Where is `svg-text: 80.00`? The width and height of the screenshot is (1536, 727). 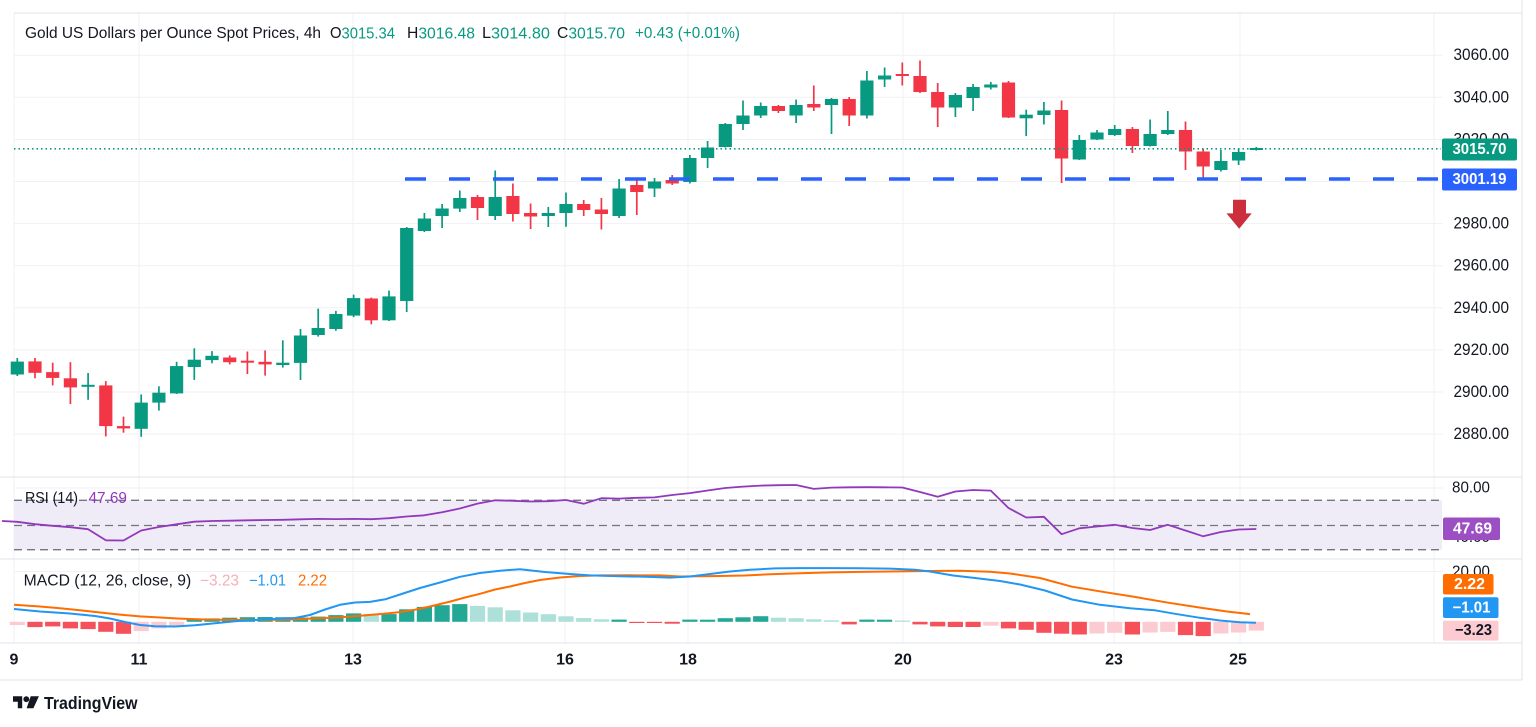
svg-text: 80.00 is located at coordinates (1471, 488).